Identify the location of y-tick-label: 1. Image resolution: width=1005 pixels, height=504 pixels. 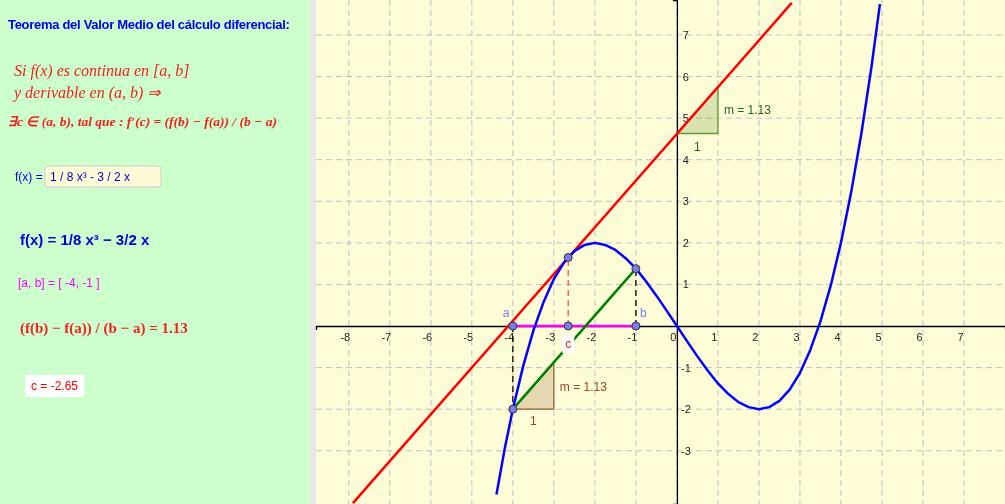
(685, 284).